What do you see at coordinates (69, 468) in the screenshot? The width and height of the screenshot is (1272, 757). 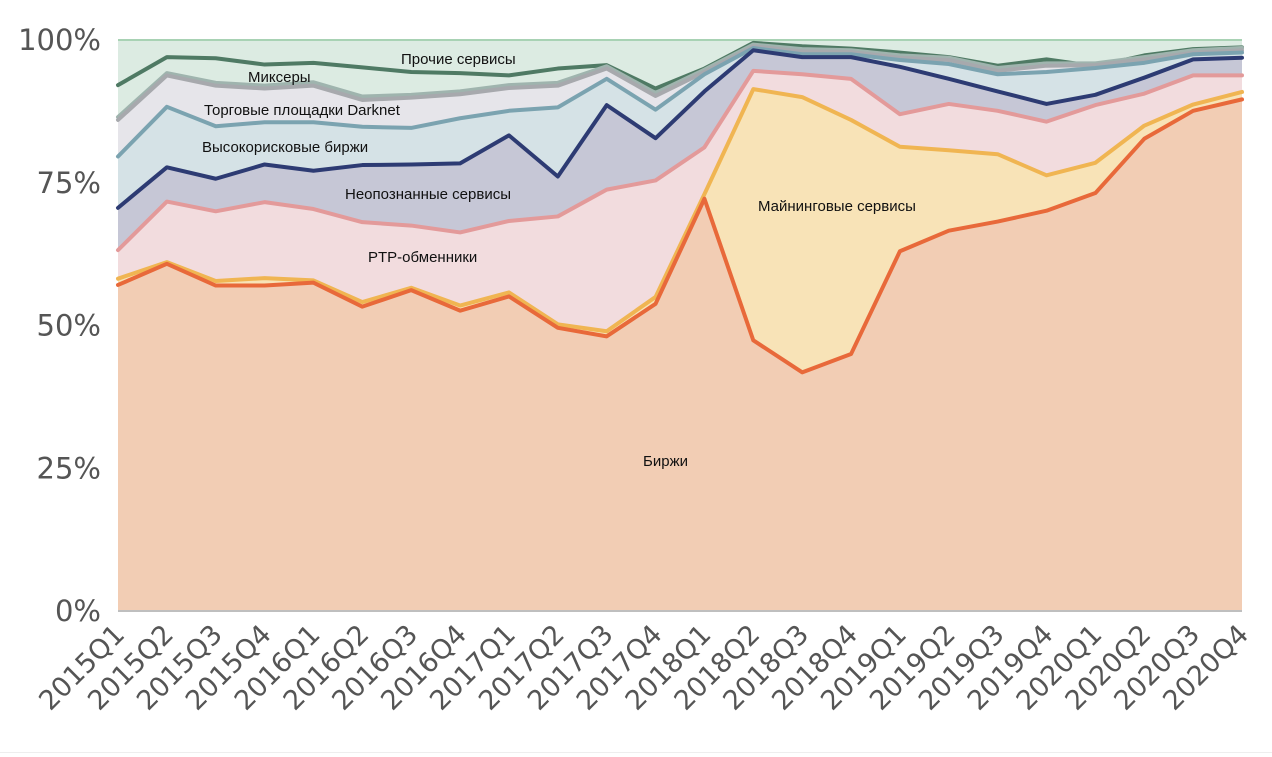 I see `y-tick-label: 25%` at bounding box center [69, 468].